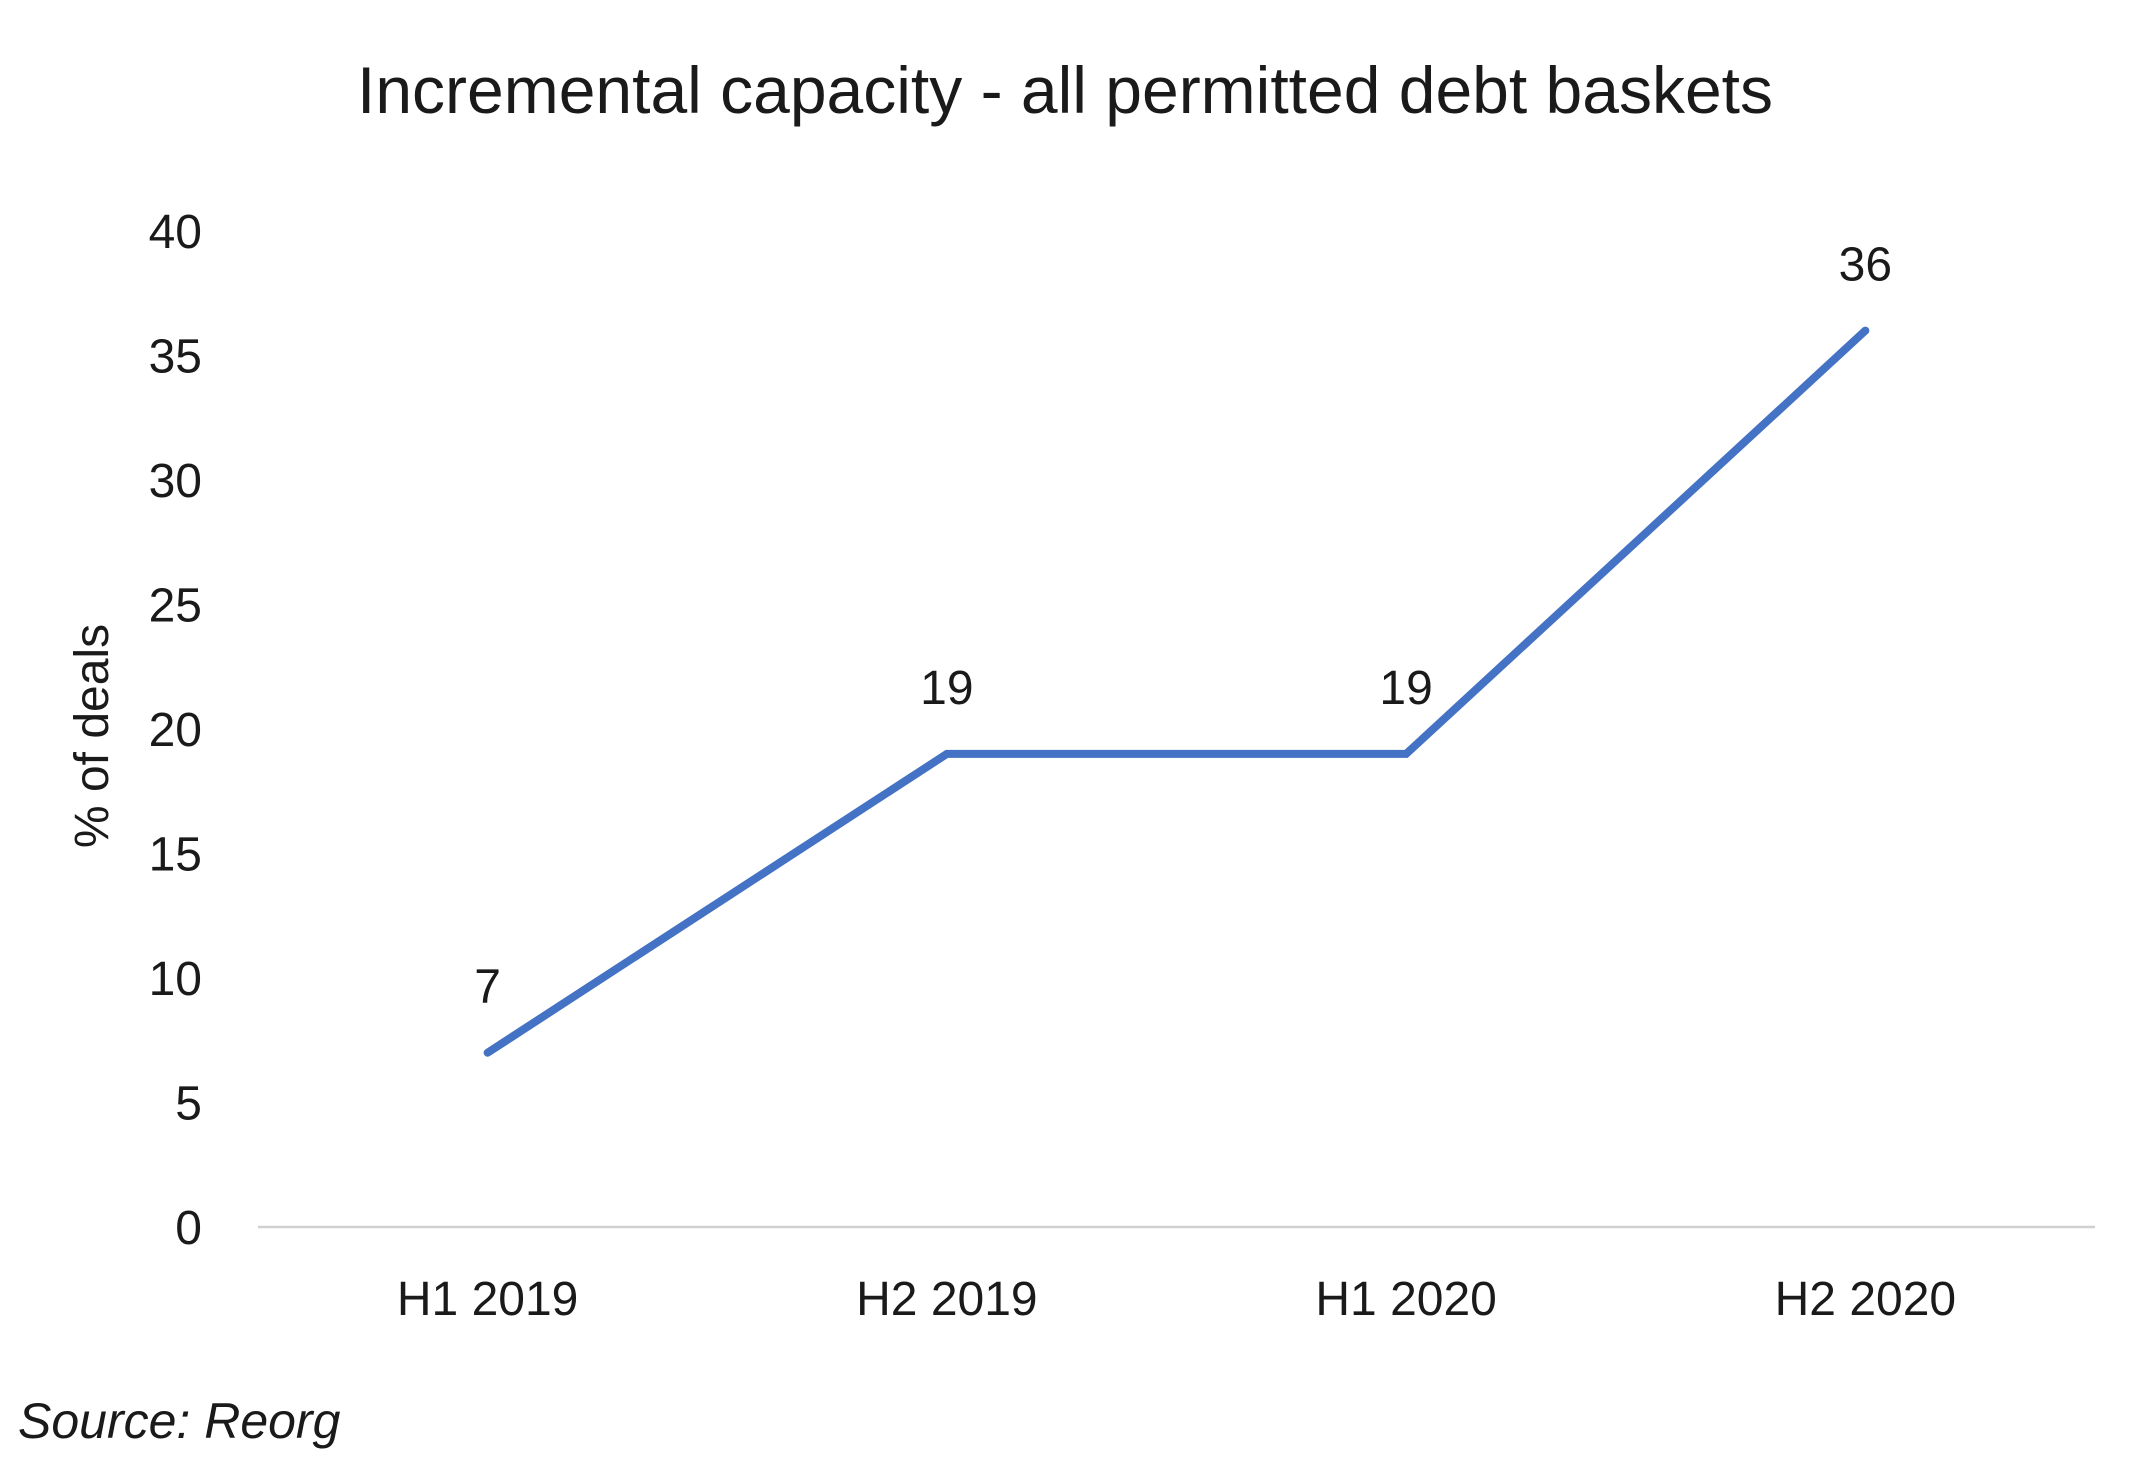 The height and width of the screenshot is (1457, 2131). What do you see at coordinates (1865, 265) in the screenshot?
I see `data-label: 36` at bounding box center [1865, 265].